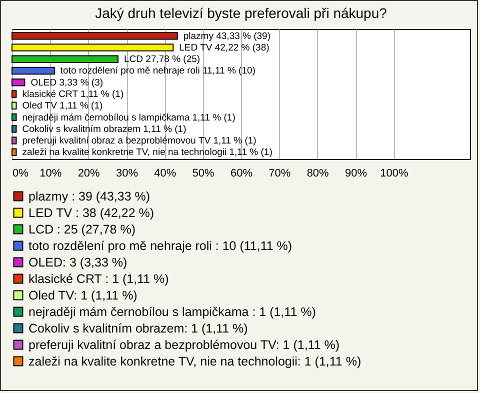 This screenshot has width=480, height=393. Describe the element at coordinates (51, 174) in the screenshot. I see `x-tick-label: 10%` at that location.